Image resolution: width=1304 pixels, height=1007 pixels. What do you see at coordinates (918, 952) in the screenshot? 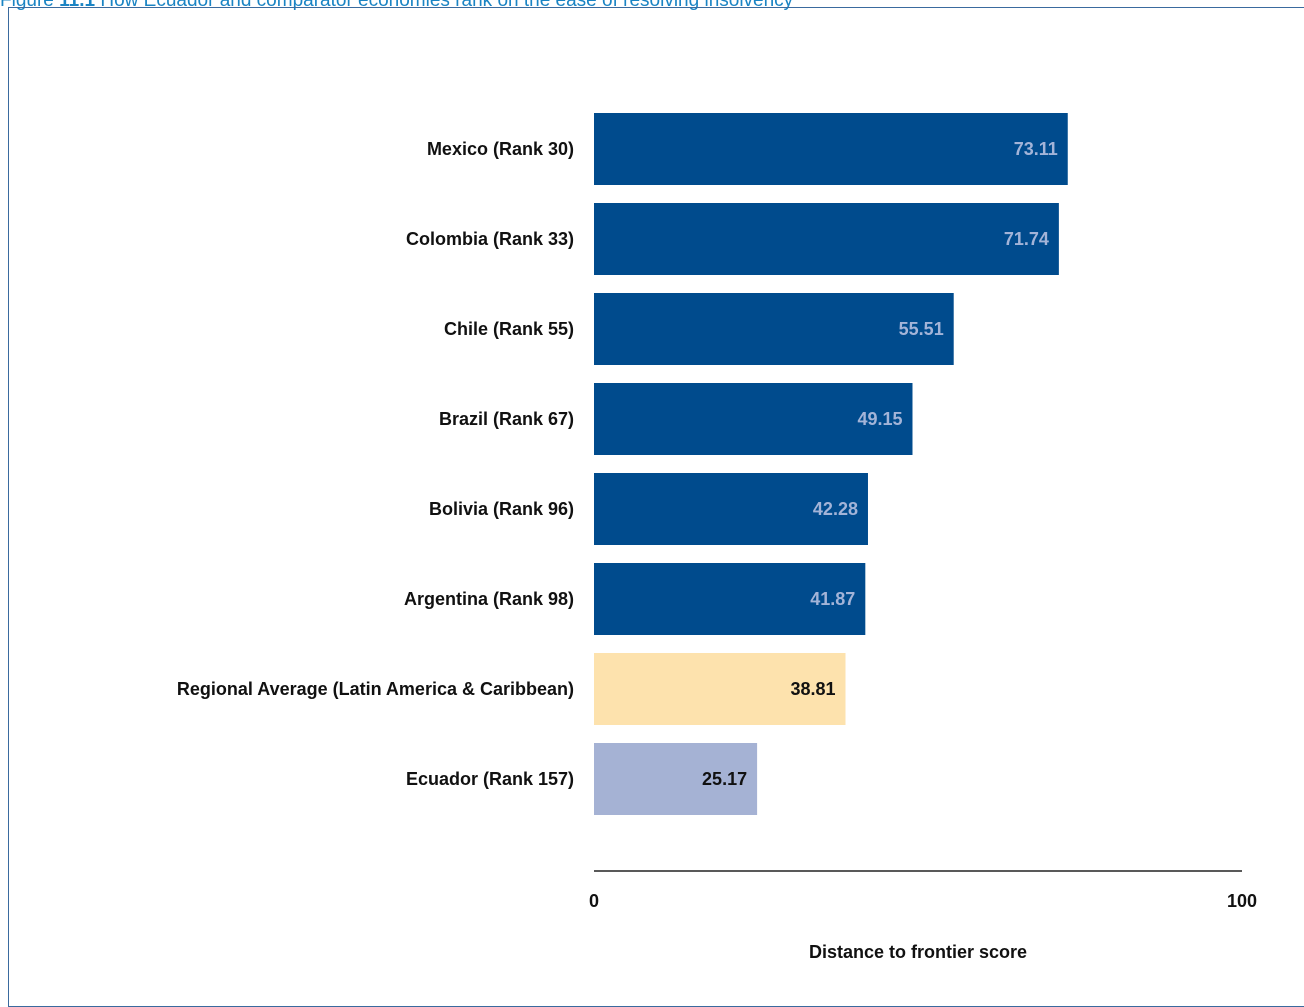
I see `x-axis-title: Distance to frontier score` at bounding box center [918, 952].